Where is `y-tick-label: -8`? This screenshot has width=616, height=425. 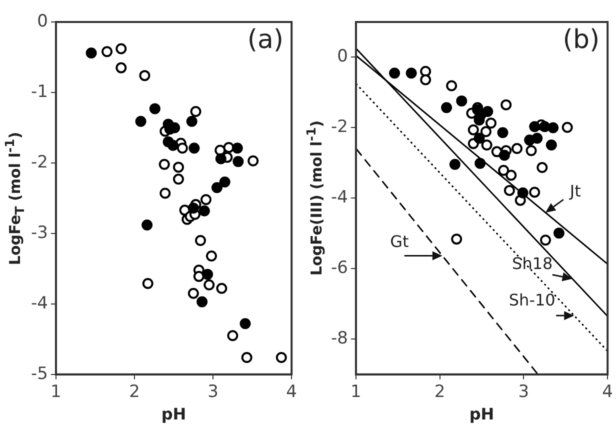
y-tick-label: -8 is located at coordinates (339, 338).